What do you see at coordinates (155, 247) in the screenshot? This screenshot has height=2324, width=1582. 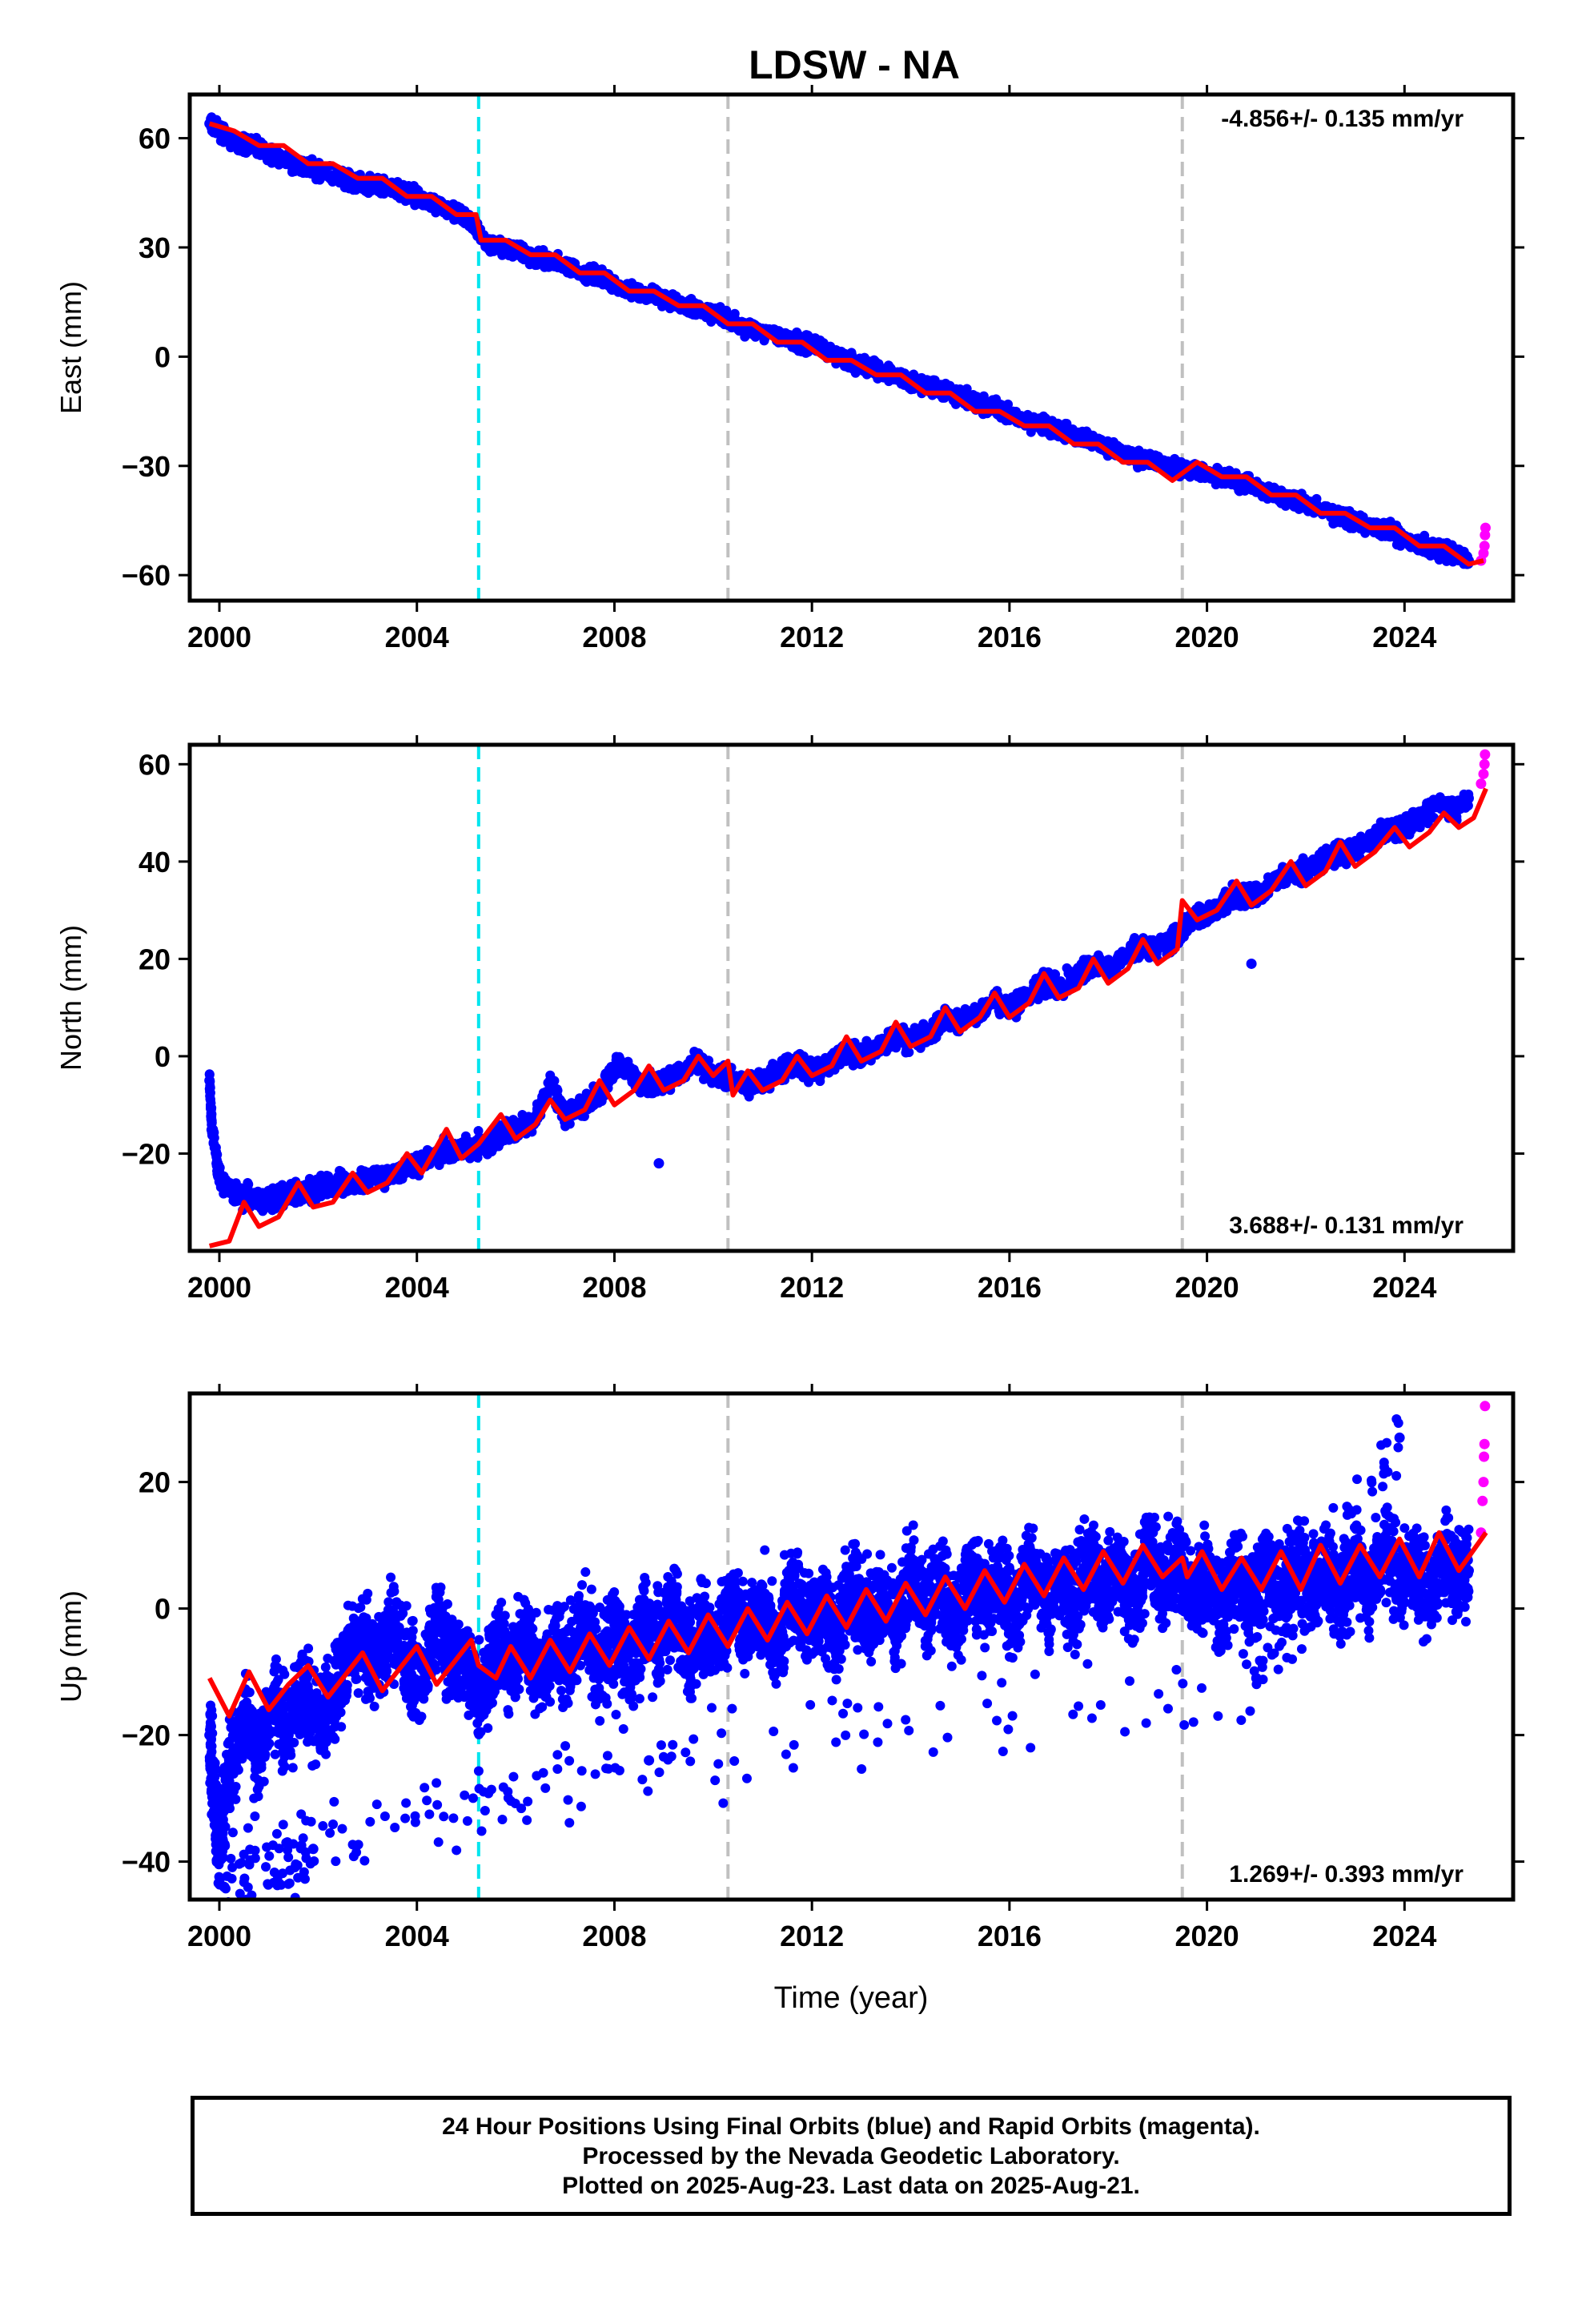 I see `y-tick-label: 30` at bounding box center [155, 247].